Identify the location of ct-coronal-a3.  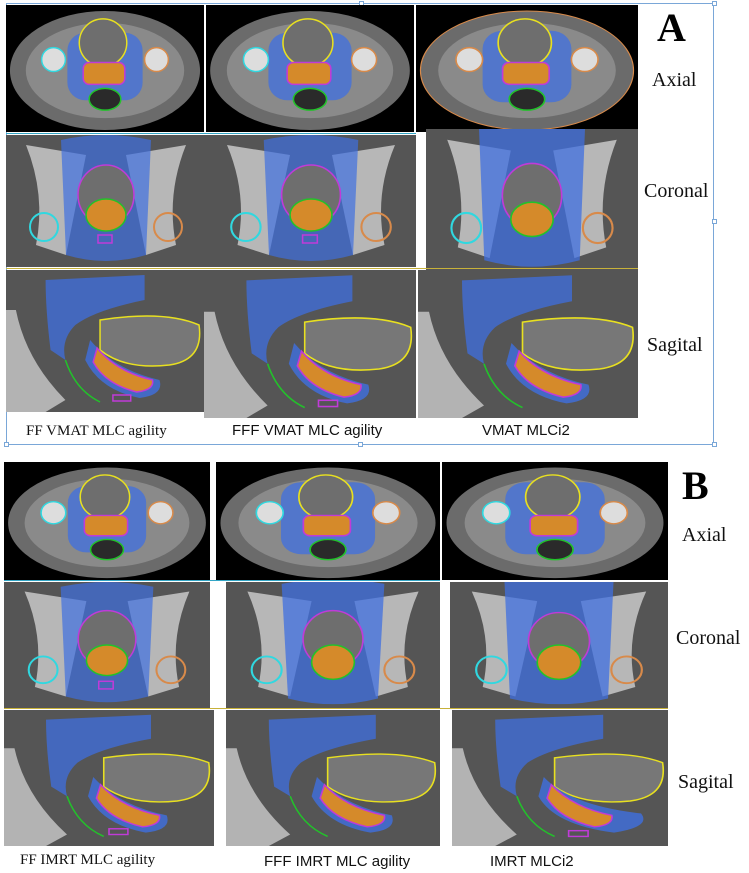
(532, 200).